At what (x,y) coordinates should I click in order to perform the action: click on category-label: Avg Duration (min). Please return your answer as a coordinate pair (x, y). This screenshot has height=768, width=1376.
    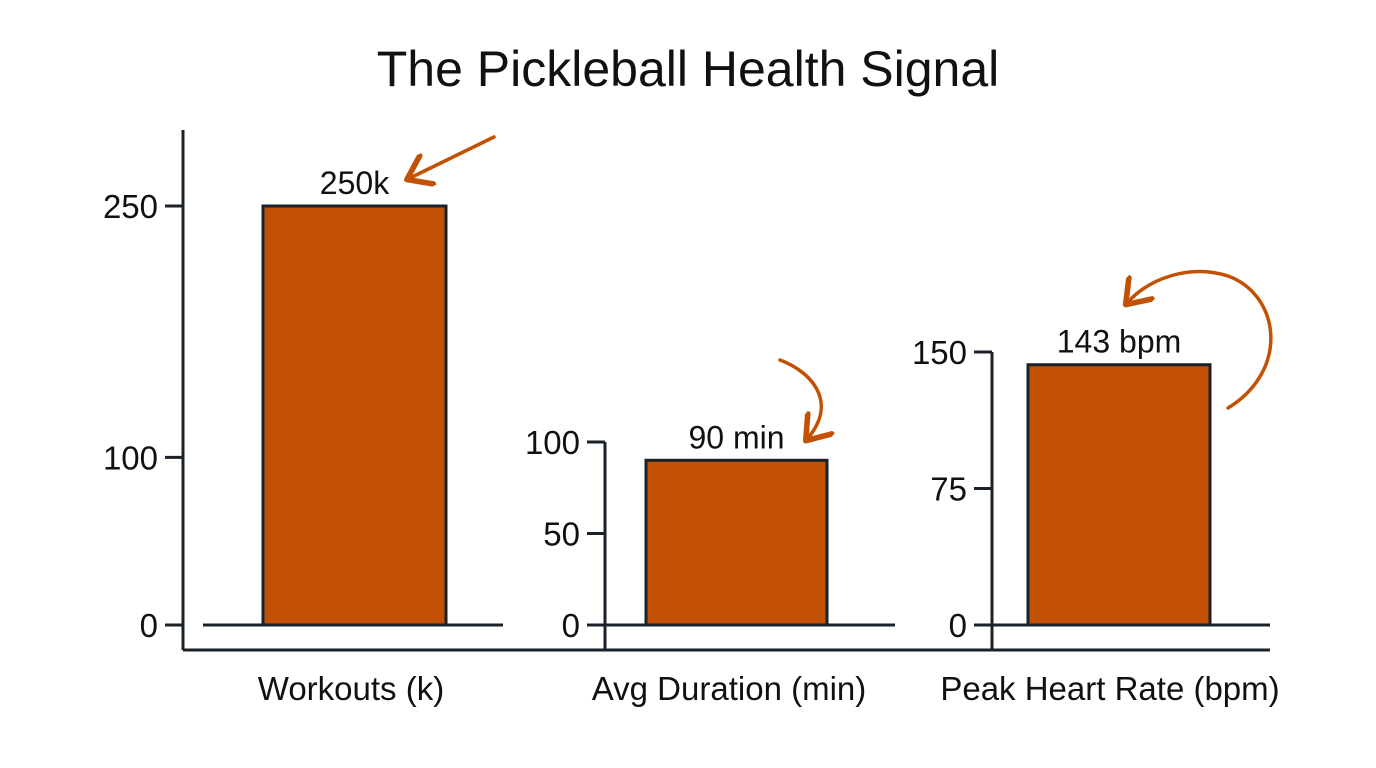
    Looking at the image, I should click on (729, 688).